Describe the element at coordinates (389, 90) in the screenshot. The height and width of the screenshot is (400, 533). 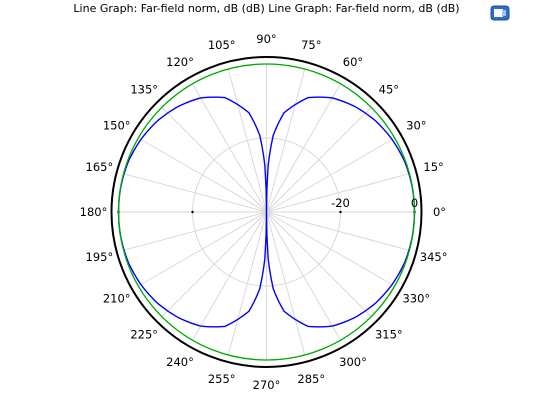
I see `angle-tick-label: 45°` at that location.